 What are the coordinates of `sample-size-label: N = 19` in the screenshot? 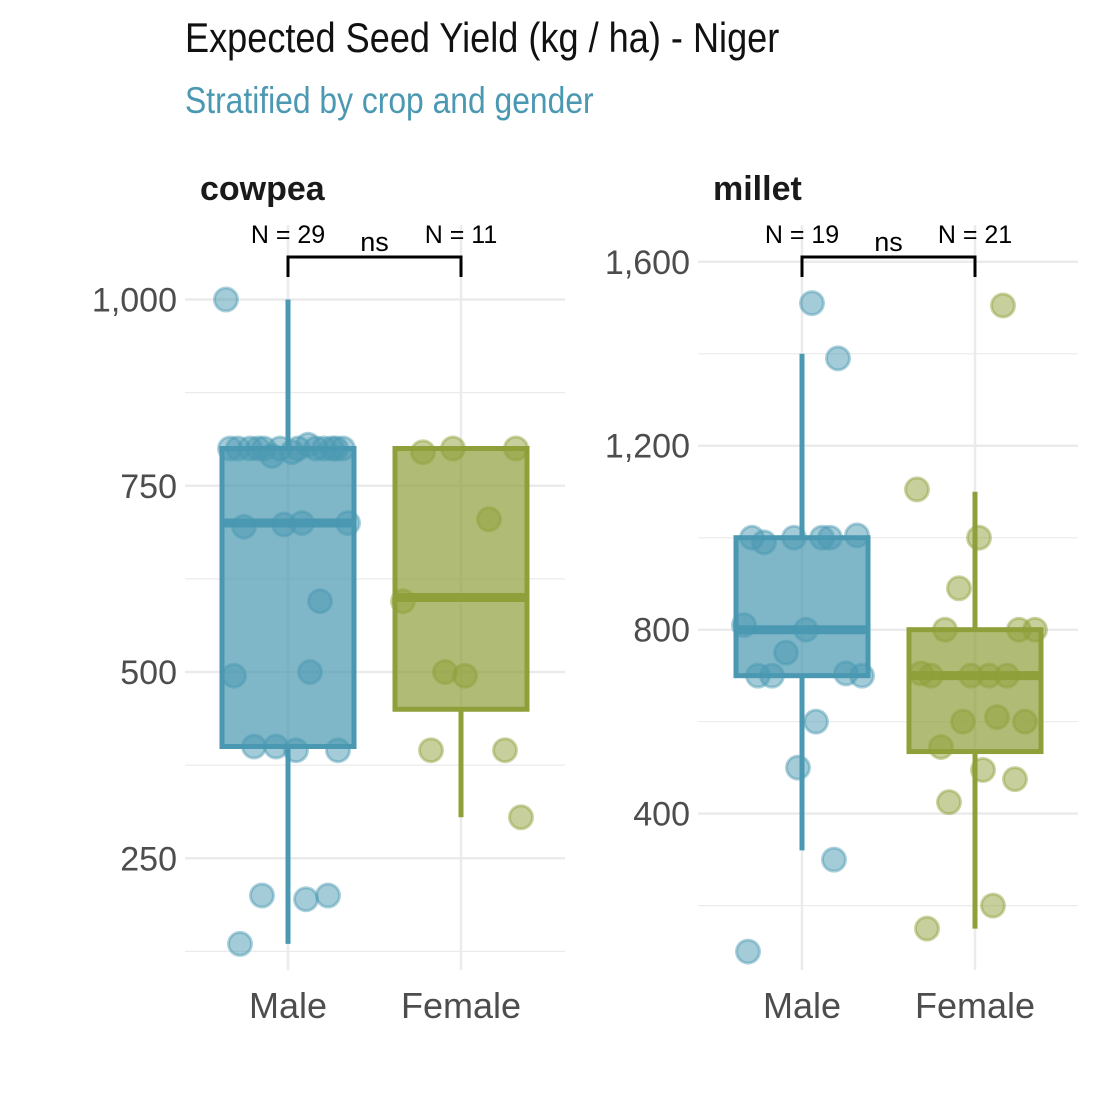 It's located at (802, 235).